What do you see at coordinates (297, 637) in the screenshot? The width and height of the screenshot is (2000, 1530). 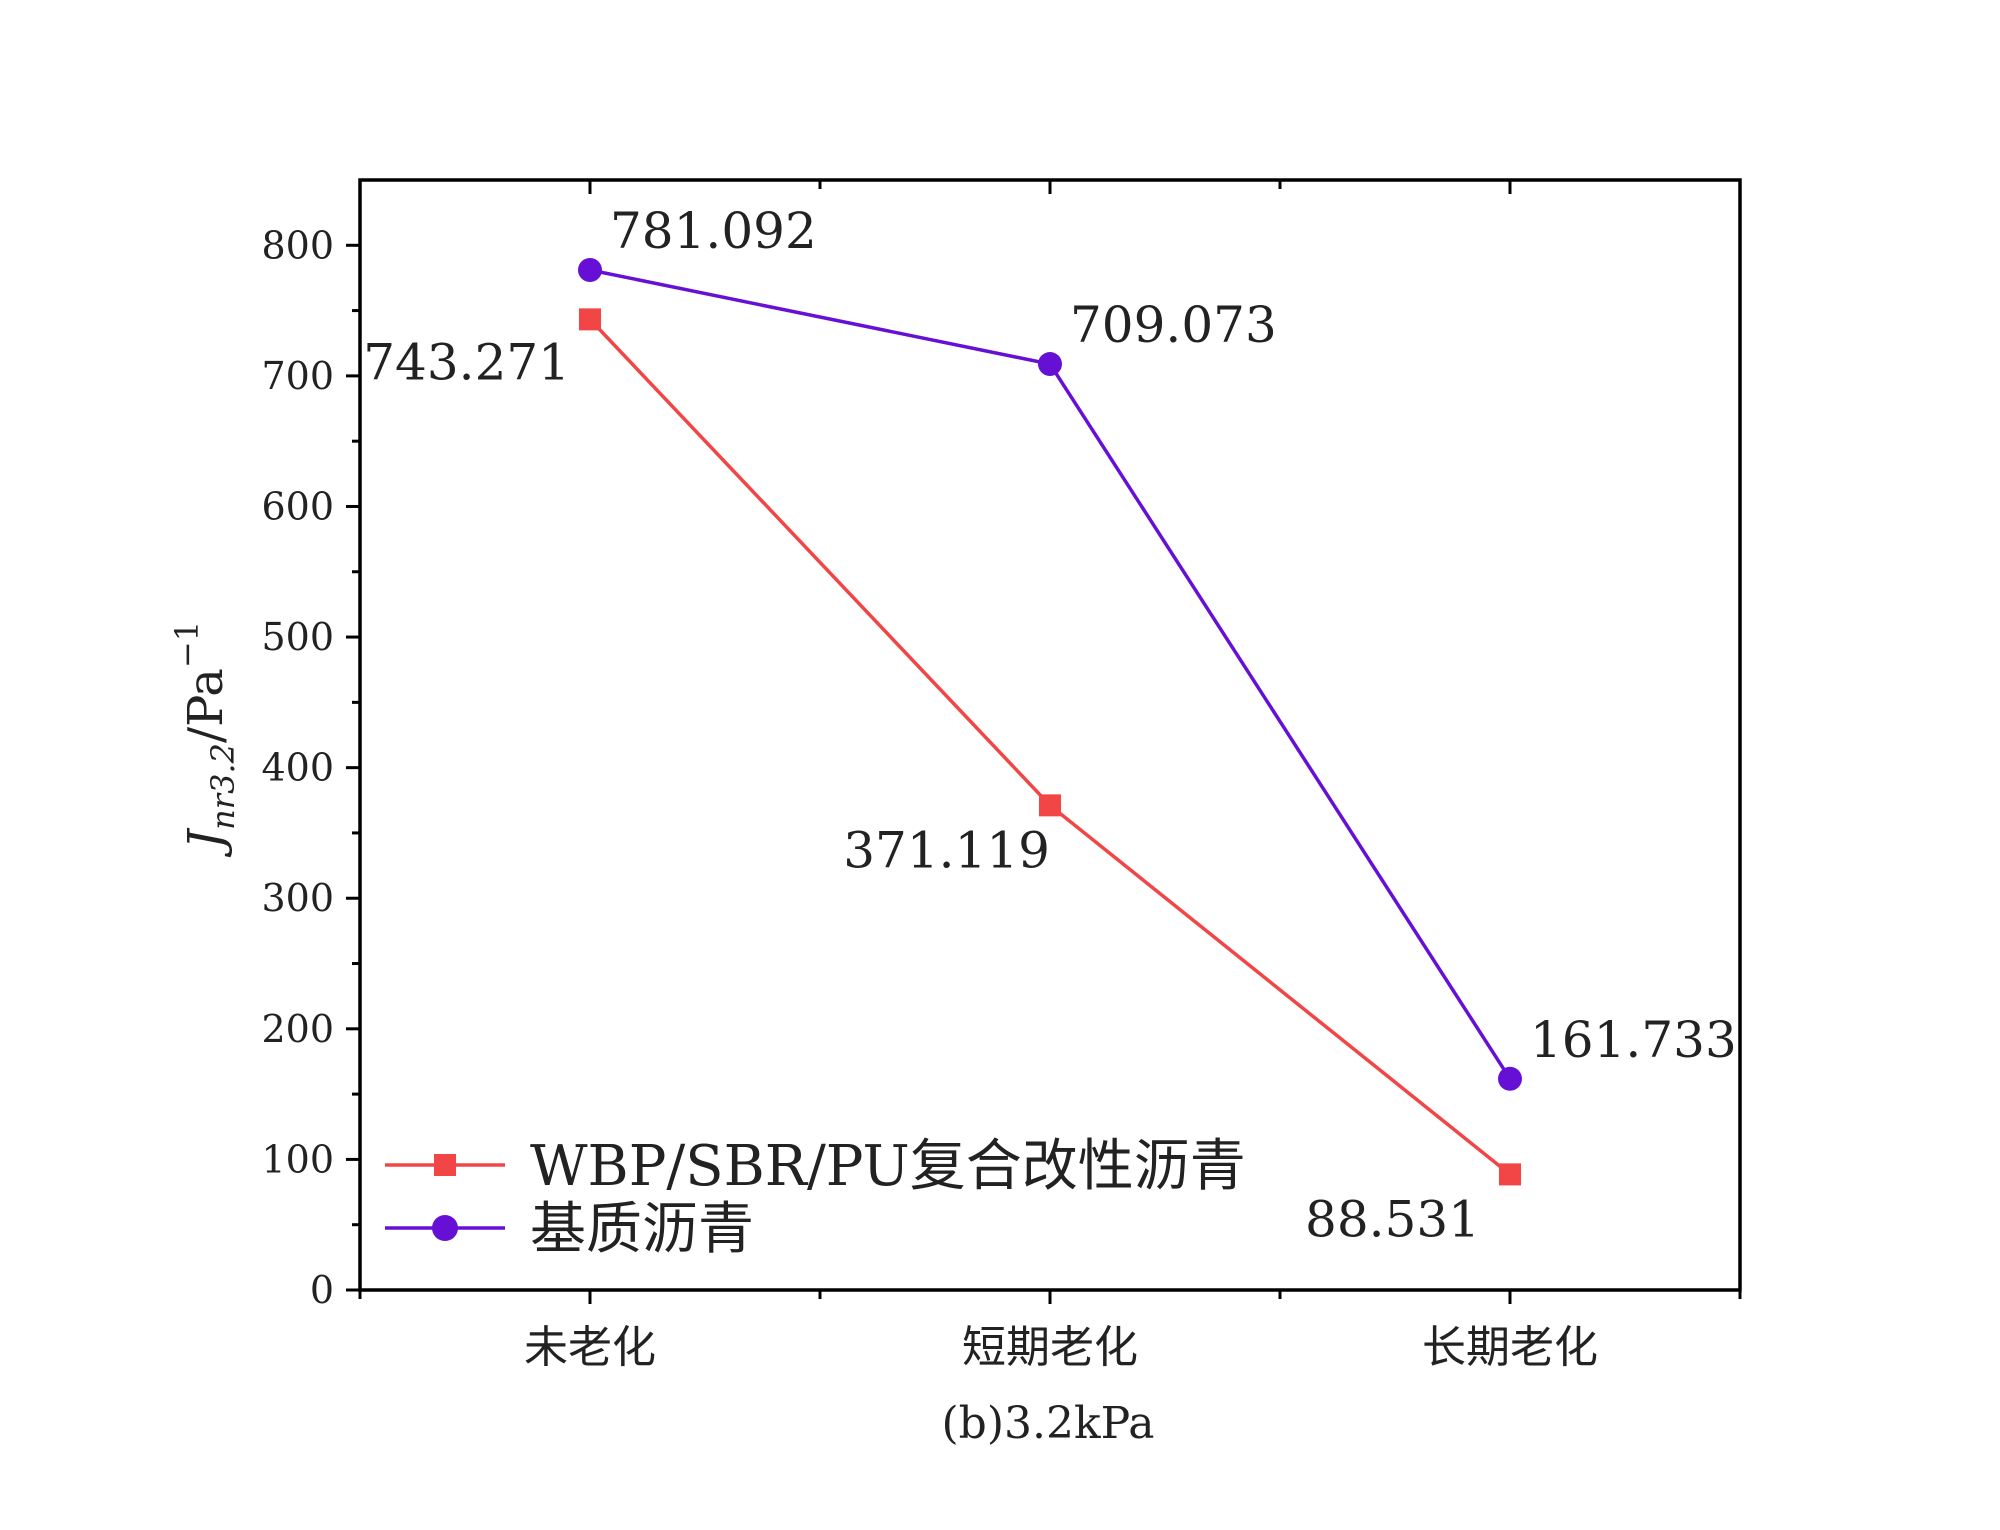 I see `y-tick-label: 500` at bounding box center [297, 637].